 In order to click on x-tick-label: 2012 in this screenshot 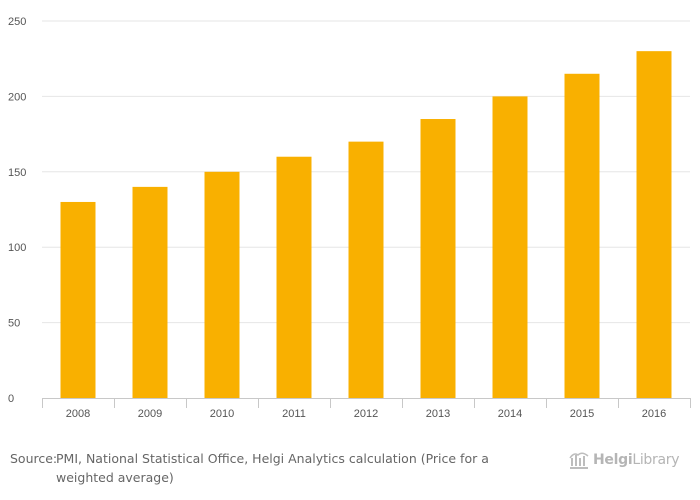, I will do `click(366, 414)`.